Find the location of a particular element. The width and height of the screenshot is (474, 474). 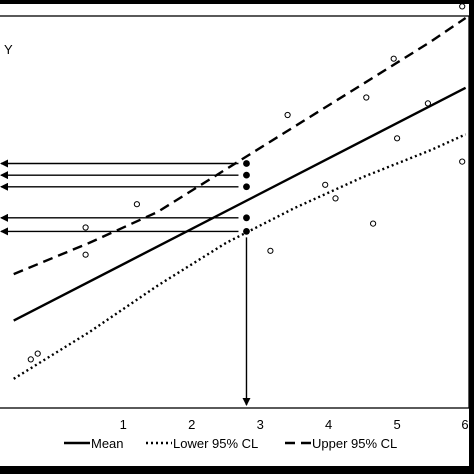

x-tick-label: 4 is located at coordinates (328, 424).